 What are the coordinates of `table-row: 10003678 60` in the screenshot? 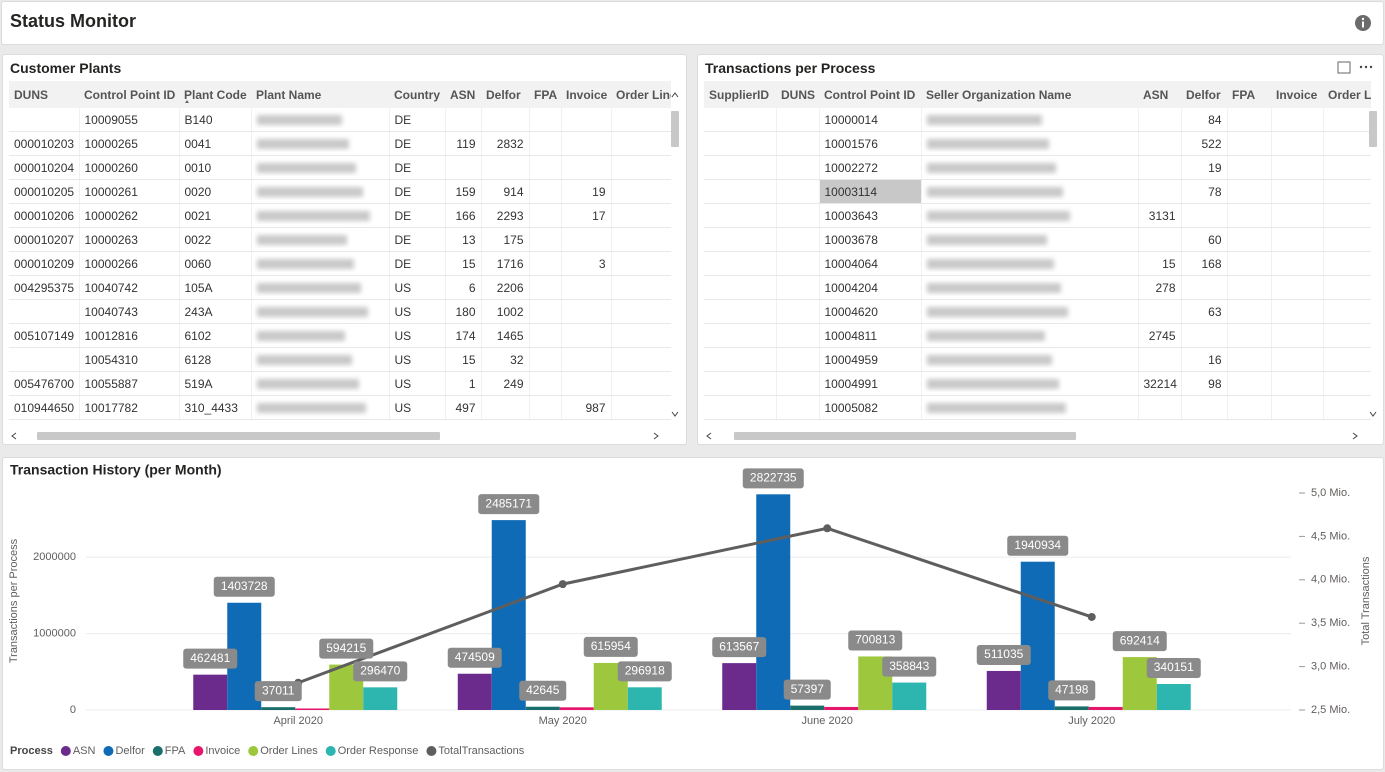 It's located at (1037, 239).